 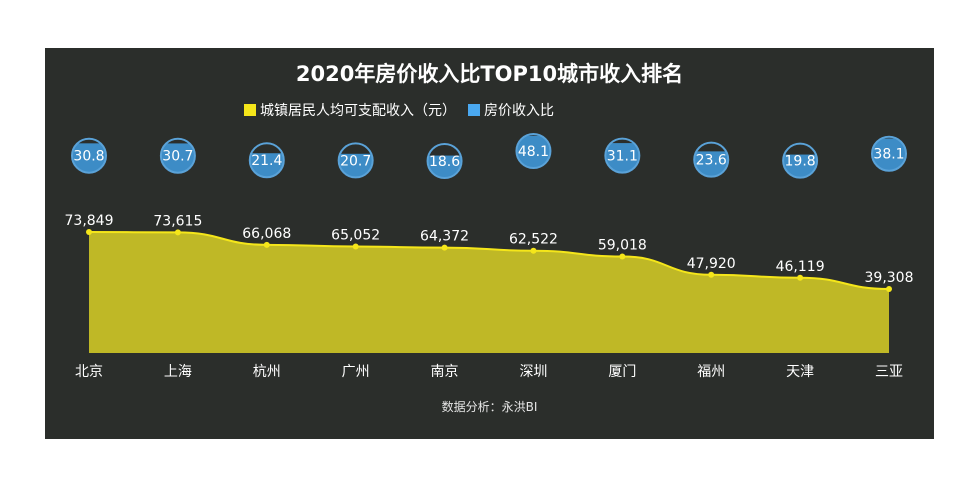 I want to click on ratio-label: 30.8, so click(x=88, y=157).